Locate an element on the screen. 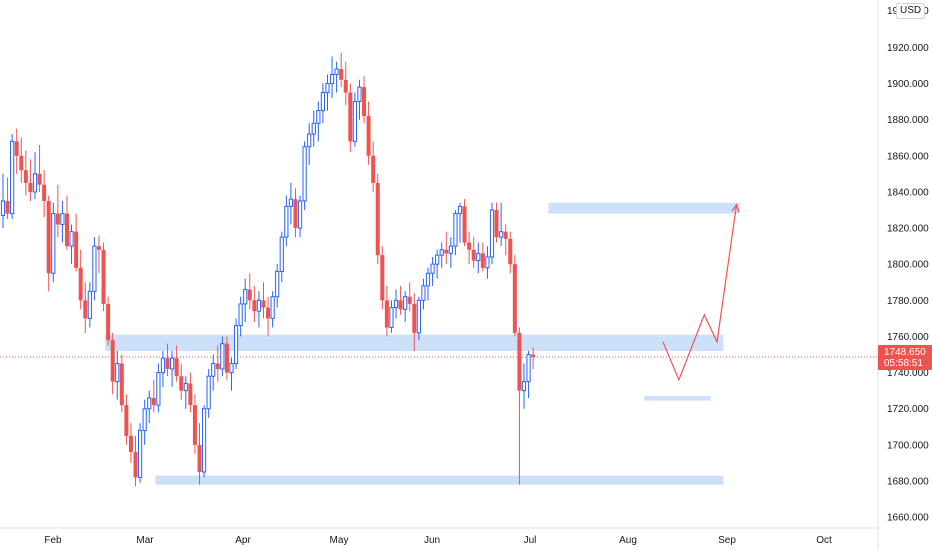  currency-label: USD is located at coordinates (911, 11).